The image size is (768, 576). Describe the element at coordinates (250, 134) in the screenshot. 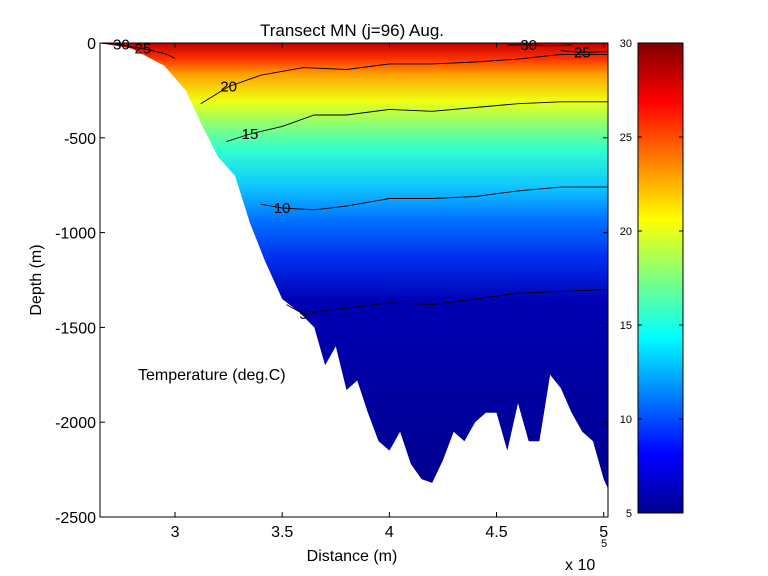

I see `isotherm-label: 15` at that location.